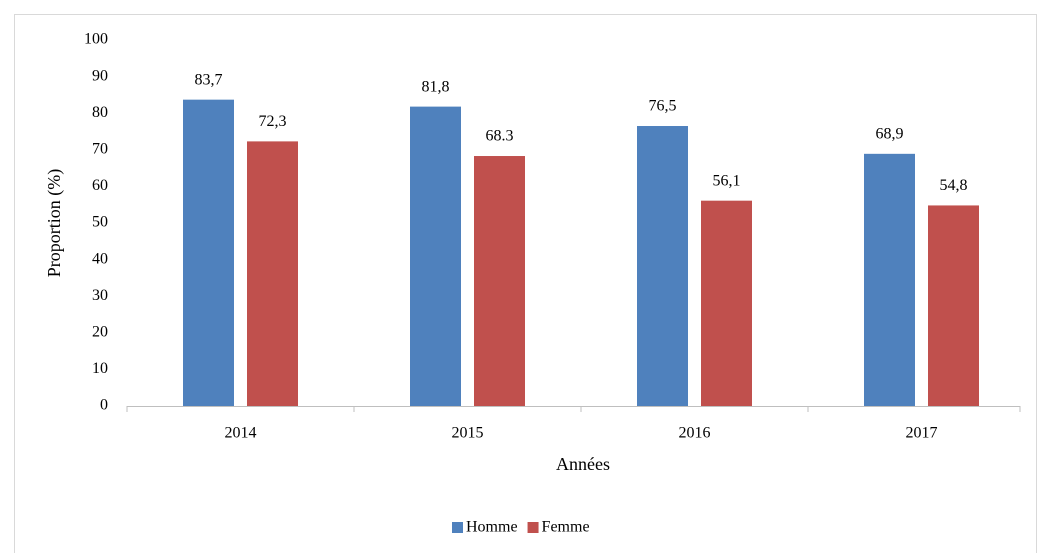 The image size is (1051, 553). I want to click on value-label: 72,3, so click(273, 121).